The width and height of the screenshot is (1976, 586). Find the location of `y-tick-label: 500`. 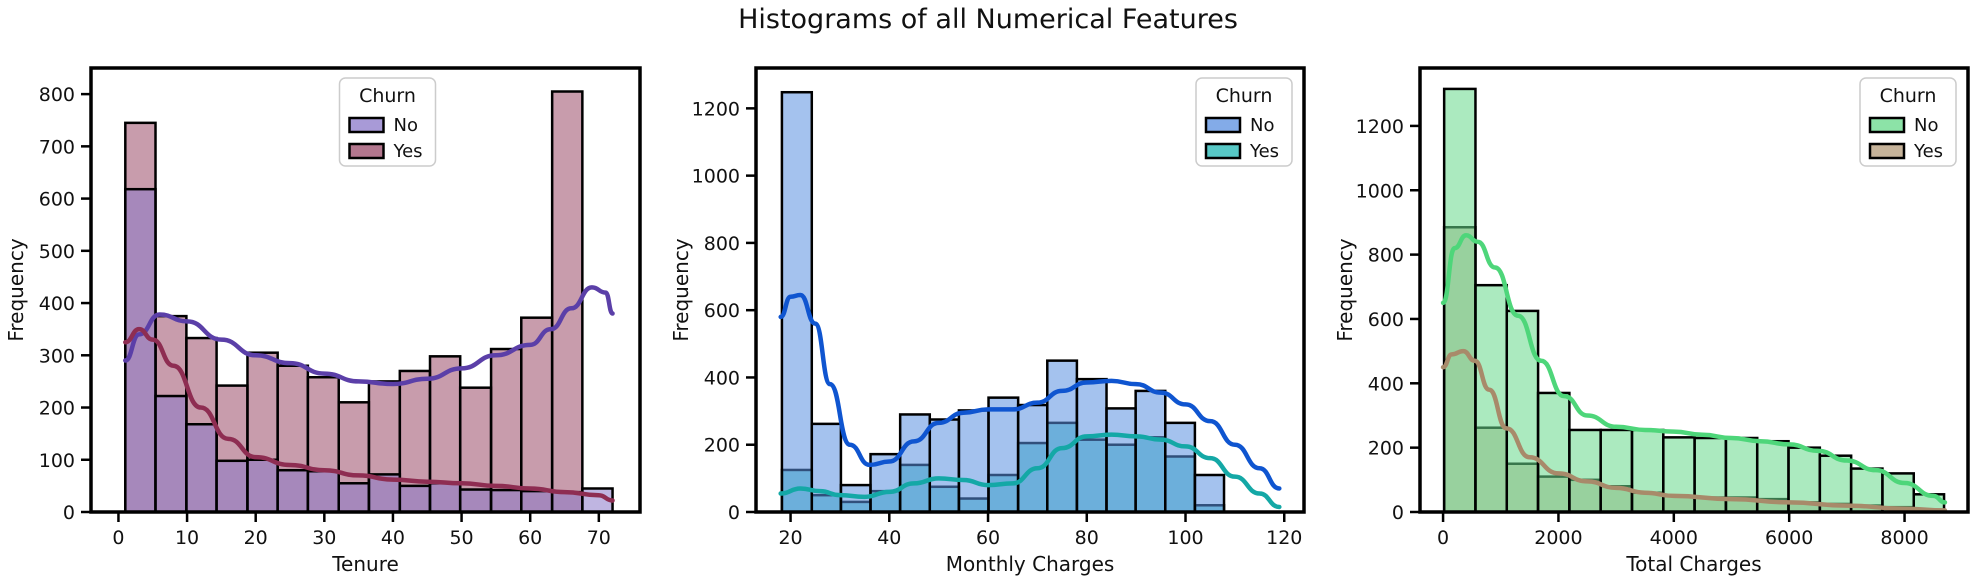

y-tick-label: 500 is located at coordinates (57, 252).